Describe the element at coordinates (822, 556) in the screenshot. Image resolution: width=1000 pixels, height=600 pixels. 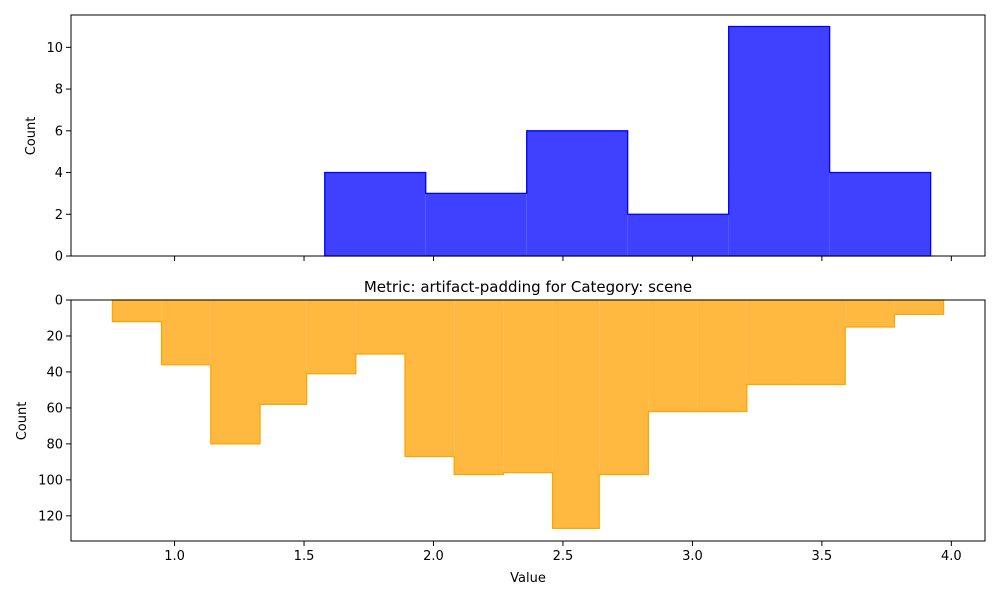
I see `bottom-x-tick-label: 3.5` at that location.